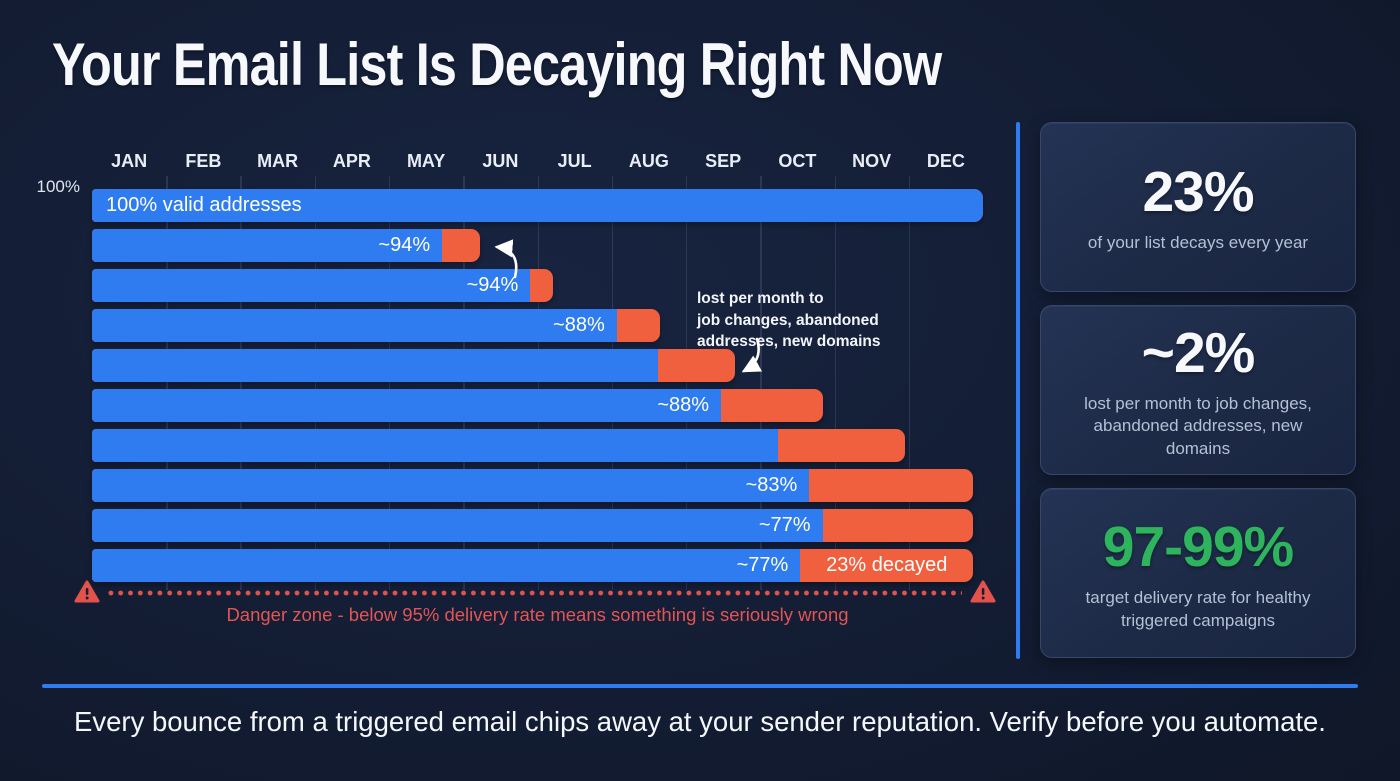 Image resolution: width=1400 pixels, height=781 pixels. I want to click on decay-bar-row: ~77%, so click(533, 525).